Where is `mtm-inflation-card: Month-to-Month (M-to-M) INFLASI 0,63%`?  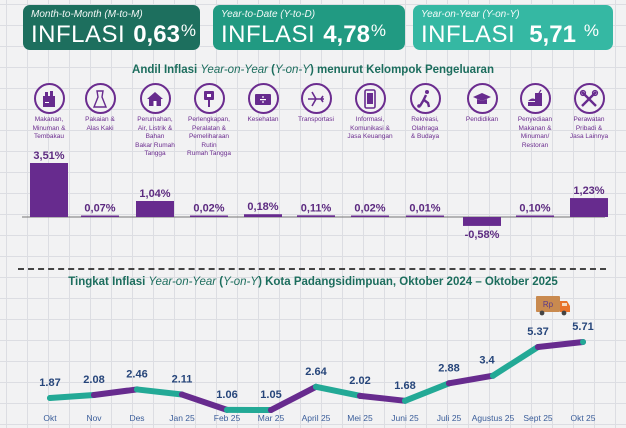 mtm-inflation-card: Month-to-Month (M-to-M) INFLASI 0,63% is located at coordinates (111, 27).